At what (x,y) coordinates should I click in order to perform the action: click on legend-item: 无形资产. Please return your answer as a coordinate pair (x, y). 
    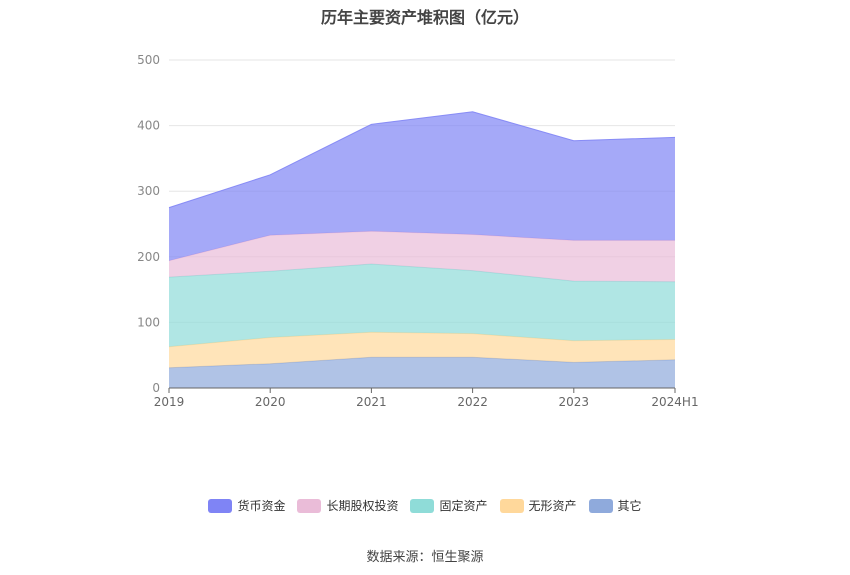
    Looking at the image, I should click on (538, 505).